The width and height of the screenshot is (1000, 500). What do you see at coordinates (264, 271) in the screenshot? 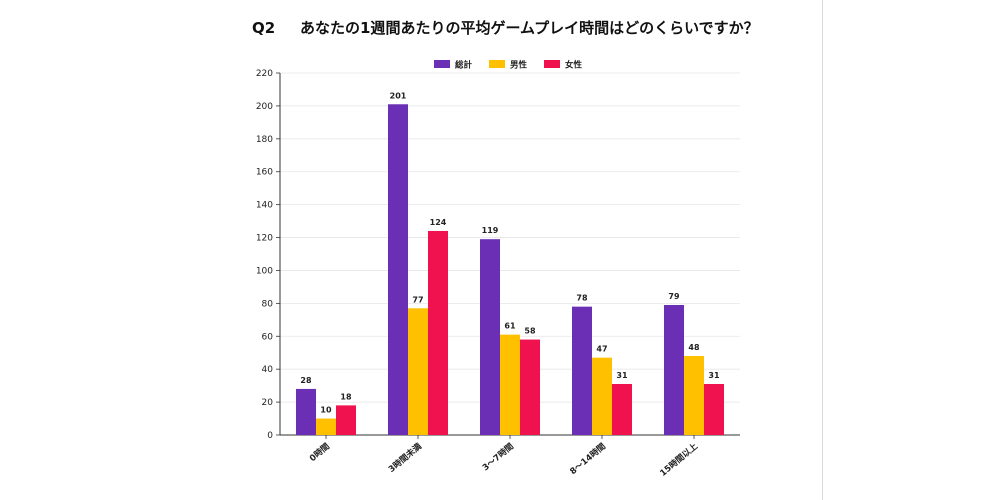
I see `y-tick-label: 100` at bounding box center [264, 271].